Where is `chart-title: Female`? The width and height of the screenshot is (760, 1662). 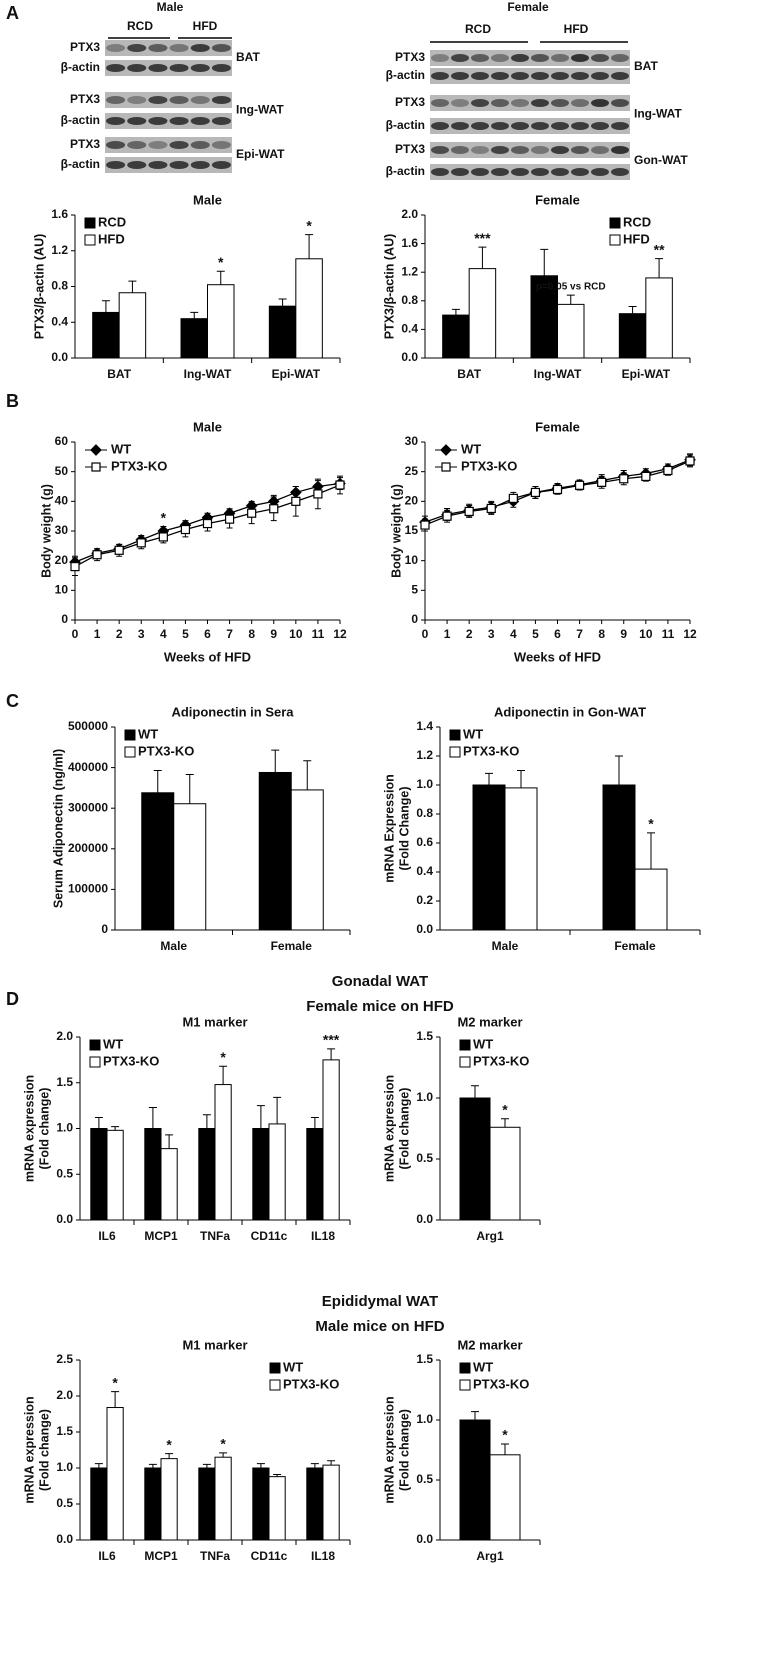 chart-title: Female is located at coordinates (557, 199).